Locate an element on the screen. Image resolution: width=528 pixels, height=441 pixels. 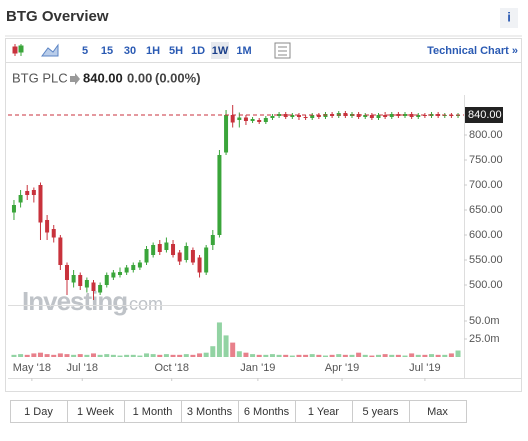
info-icon: i is located at coordinates (509, 16).